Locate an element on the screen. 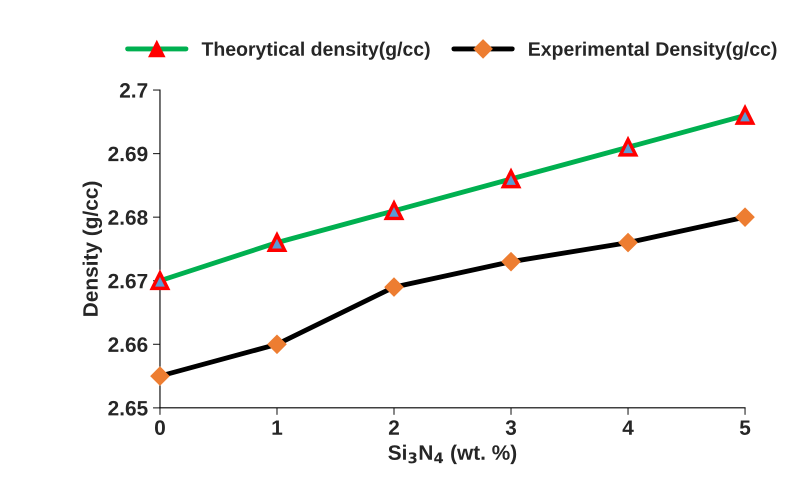  legend-label: Experimental Density(g/cc) is located at coordinates (652, 51).